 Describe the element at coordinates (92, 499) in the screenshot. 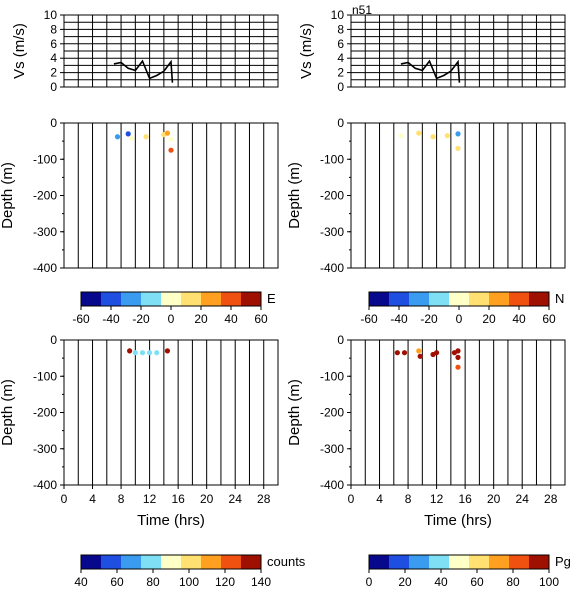

I see `time-tick-label: 4` at that location.